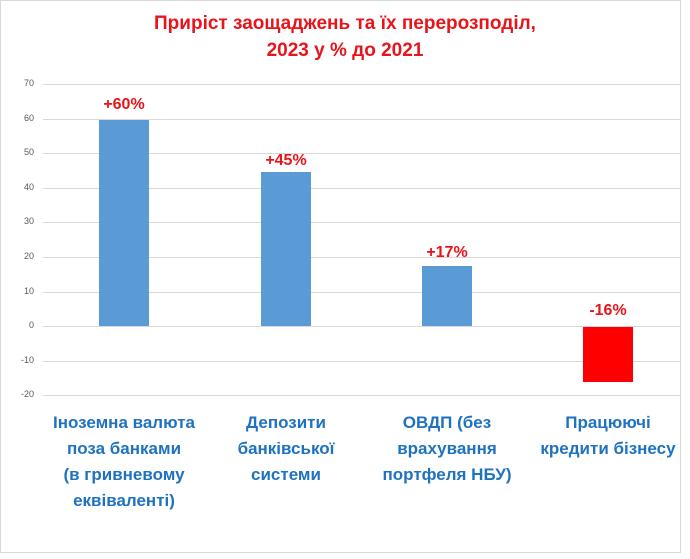 This screenshot has width=690, height=559. I want to click on category-label: Депозити банківської системи, so click(286, 448).